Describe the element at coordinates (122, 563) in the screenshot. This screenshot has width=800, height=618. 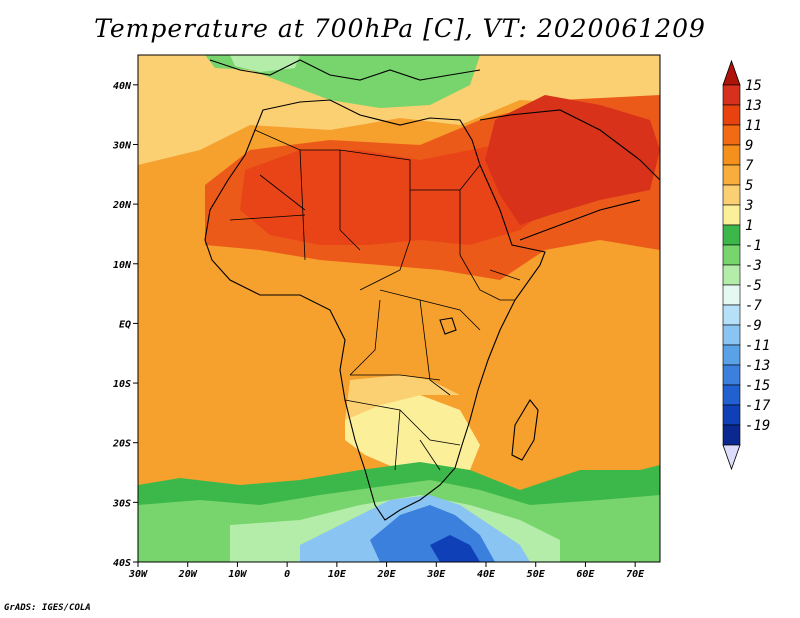
I see `y-tick-label: 40S` at that location.